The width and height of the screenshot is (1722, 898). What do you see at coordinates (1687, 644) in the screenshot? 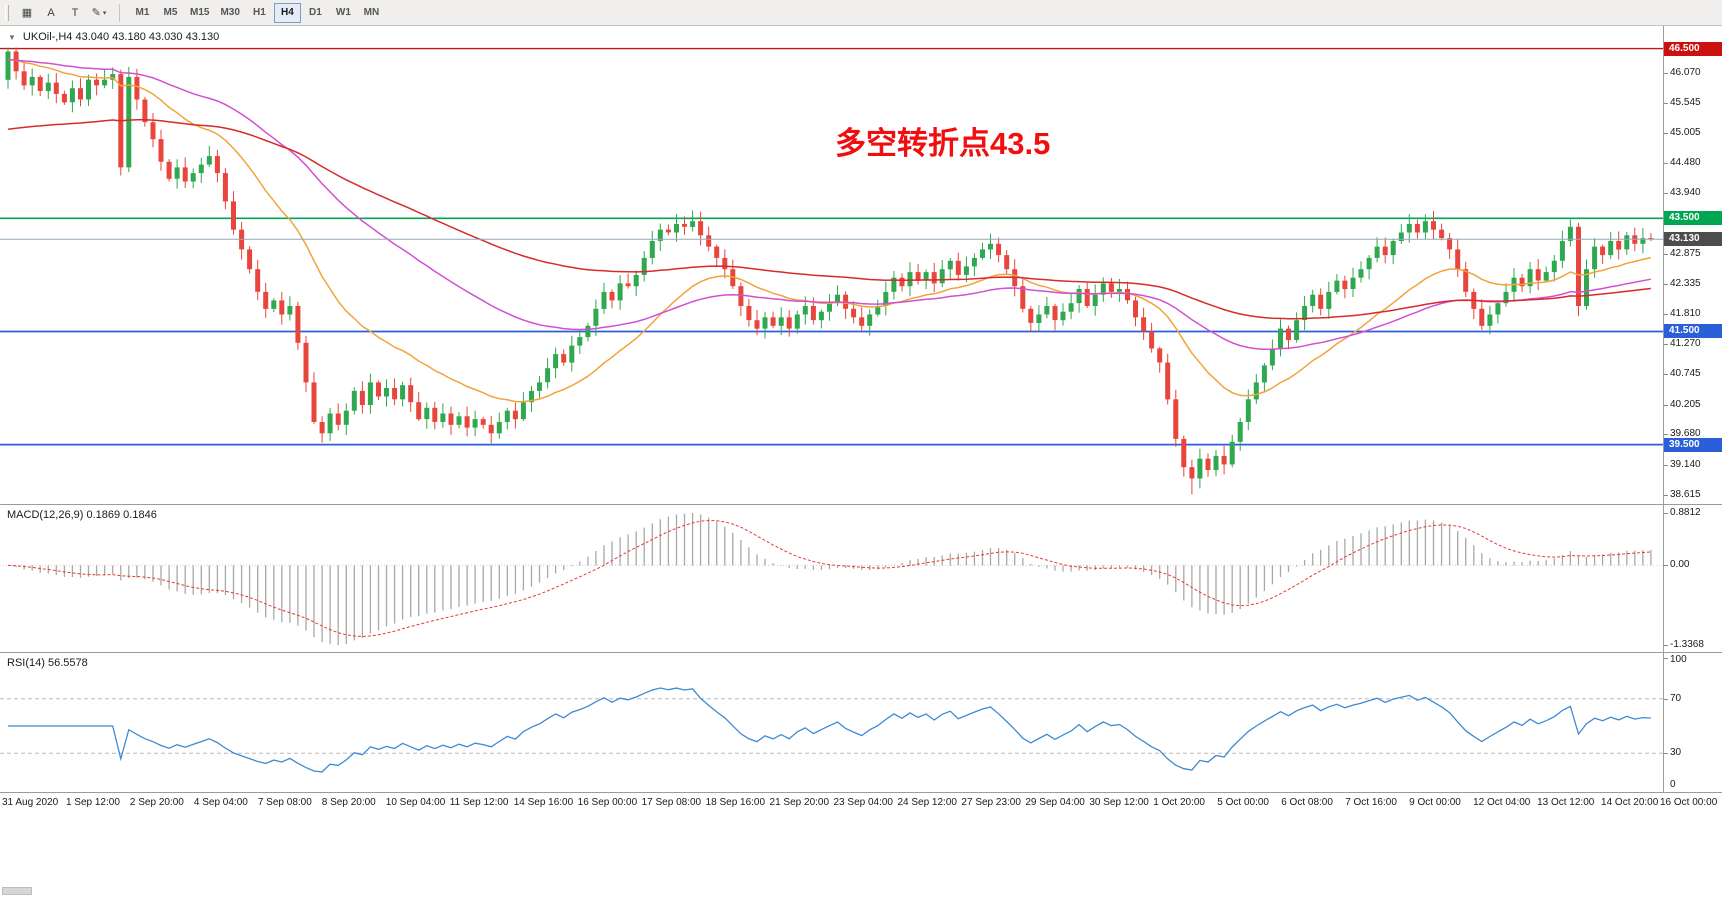
I see `macd-tick: -1.3368` at bounding box center [1687, 644].